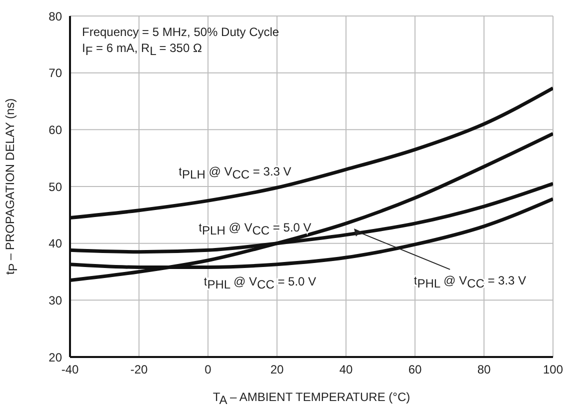  I want to click on y-tick-label: 60, so click(55, 129).